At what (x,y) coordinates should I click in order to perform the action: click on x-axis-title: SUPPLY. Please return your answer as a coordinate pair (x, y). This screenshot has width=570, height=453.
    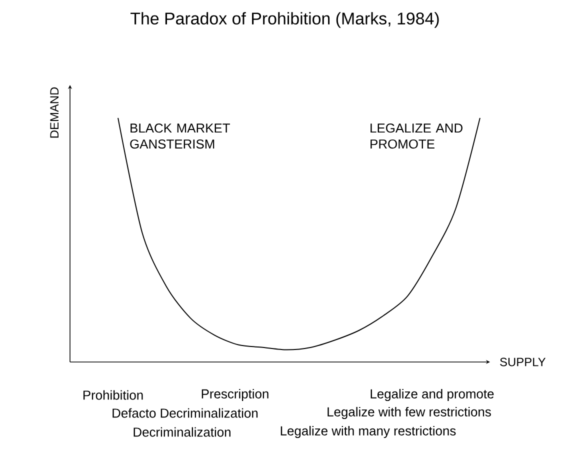
    Looking at the image, I should click on (523, 362).